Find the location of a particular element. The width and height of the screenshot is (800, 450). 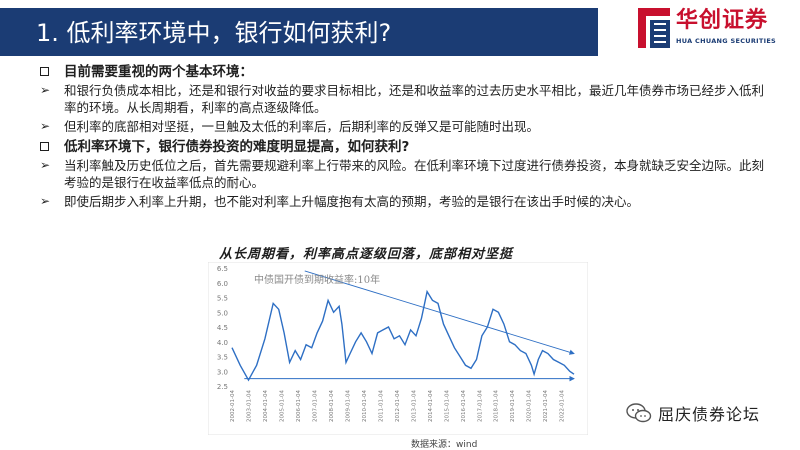

y-tick-label: 3.0 is located at coordinates (222, 372).